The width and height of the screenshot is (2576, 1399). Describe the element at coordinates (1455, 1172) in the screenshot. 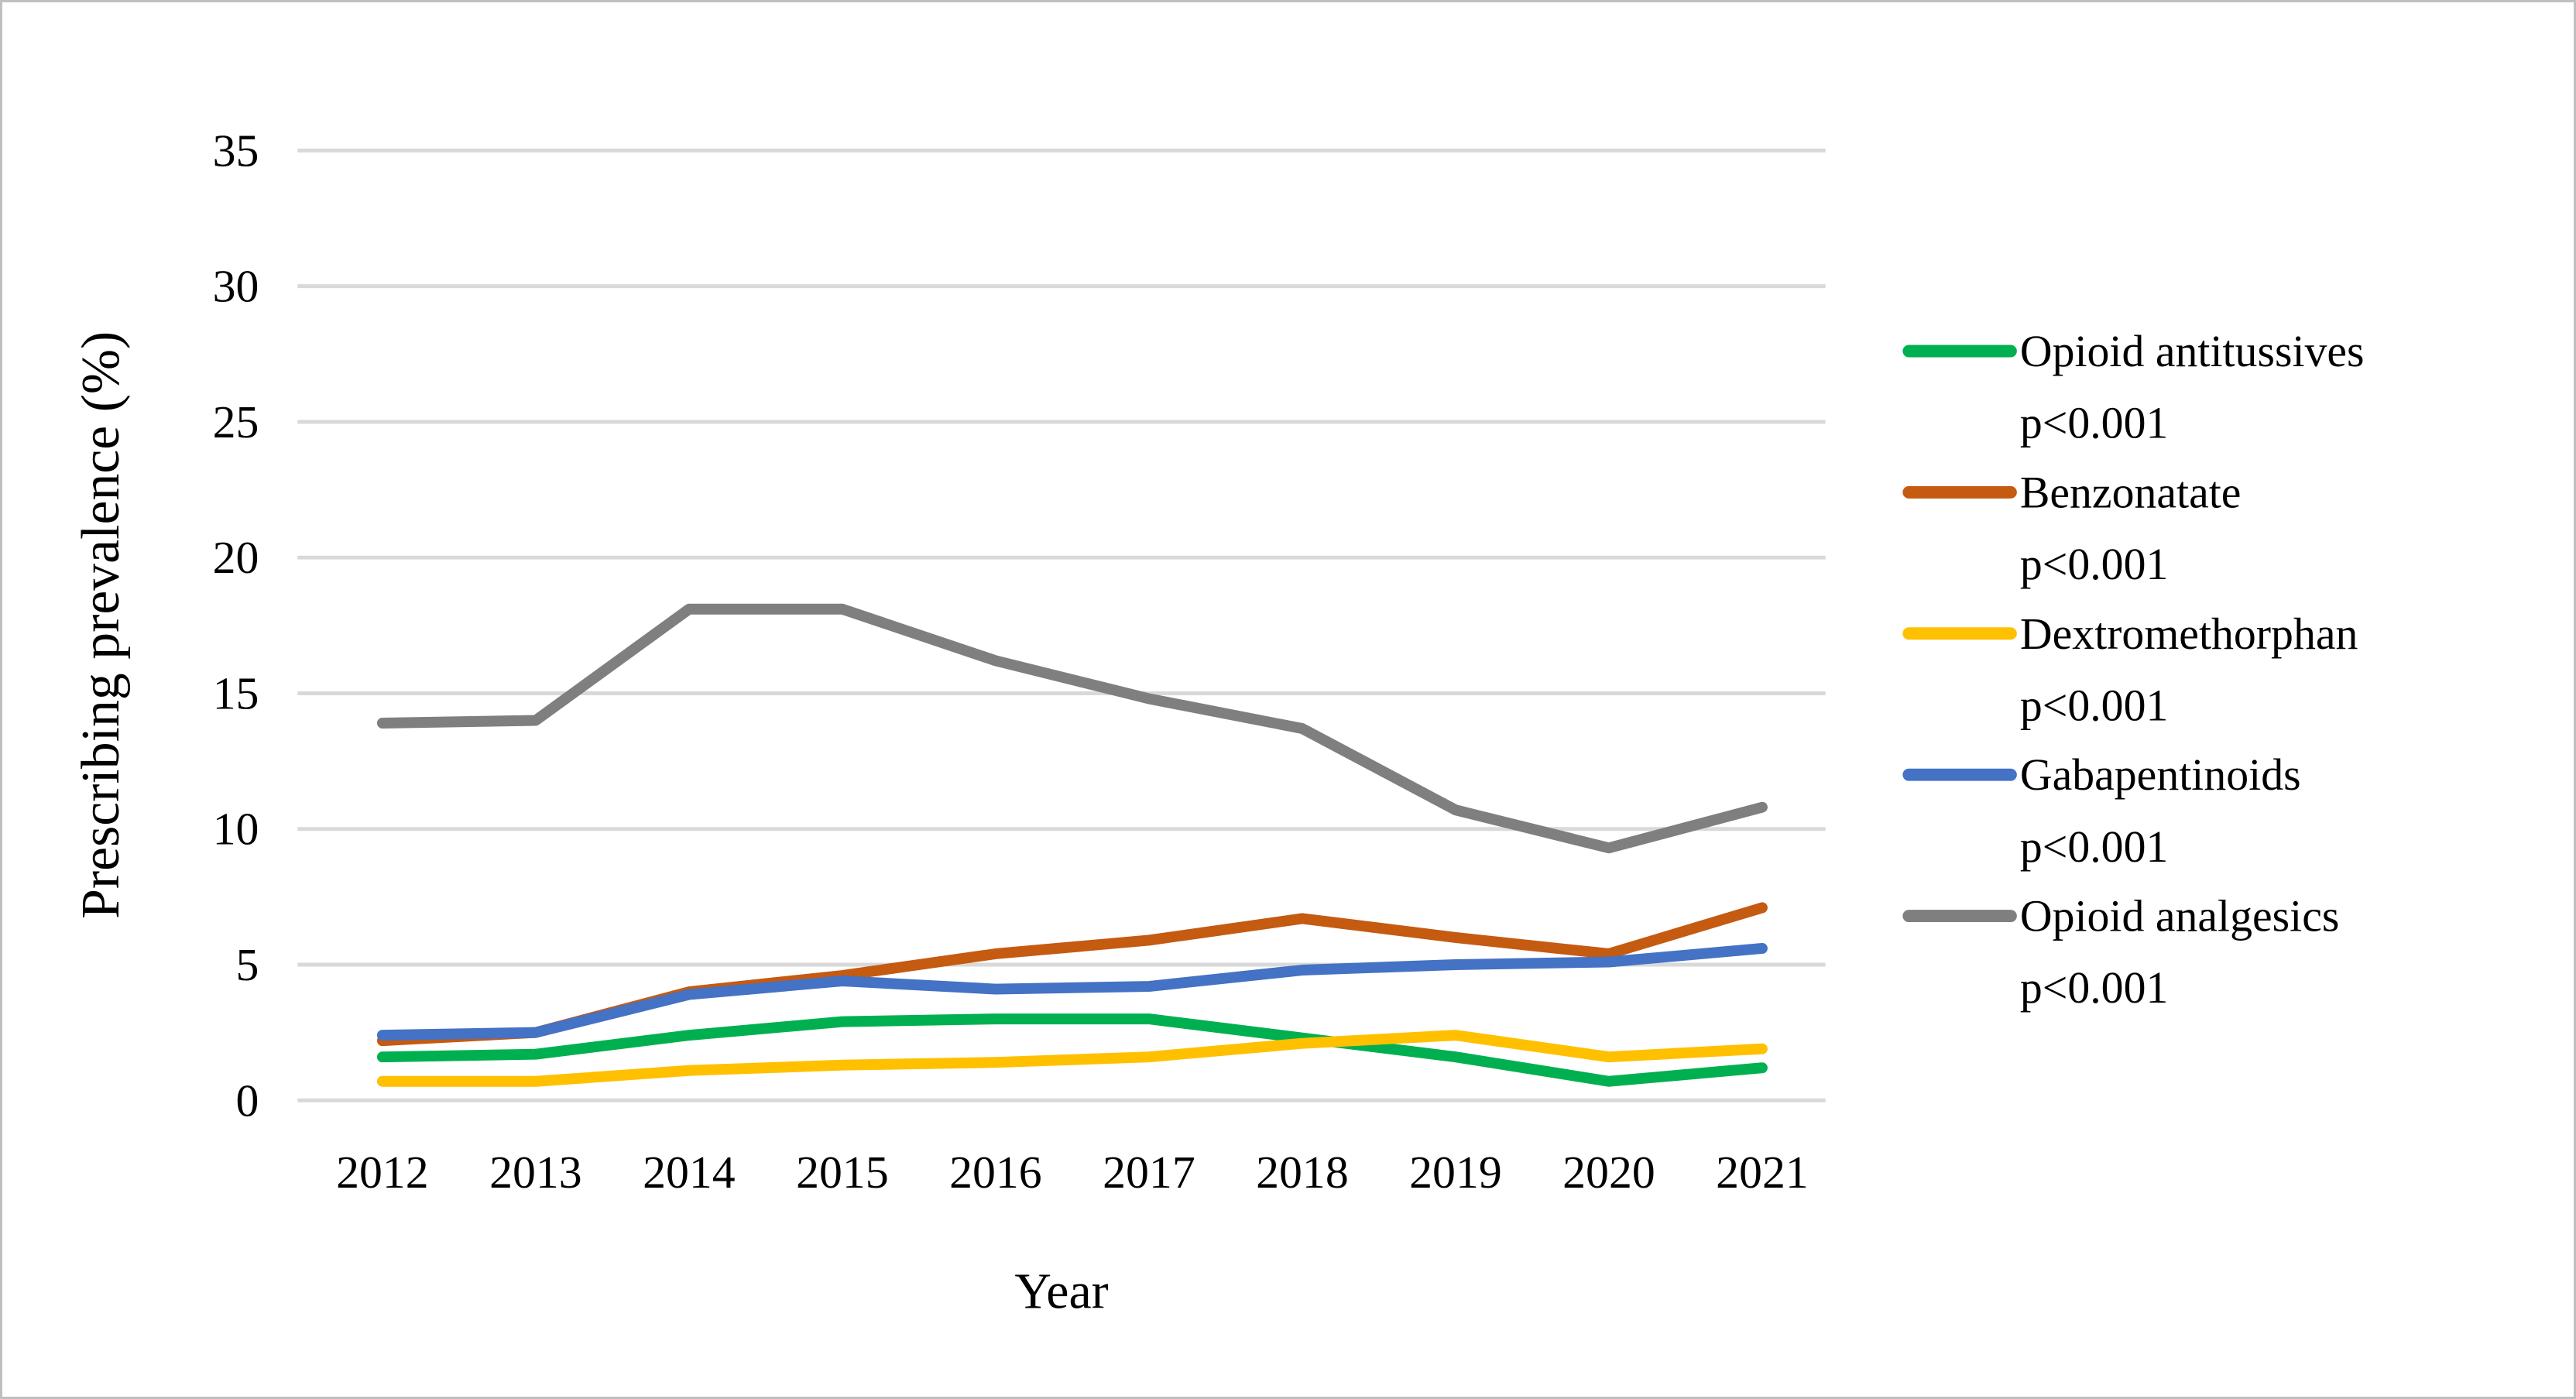

I see `x-tick-label: 2019` at that location.